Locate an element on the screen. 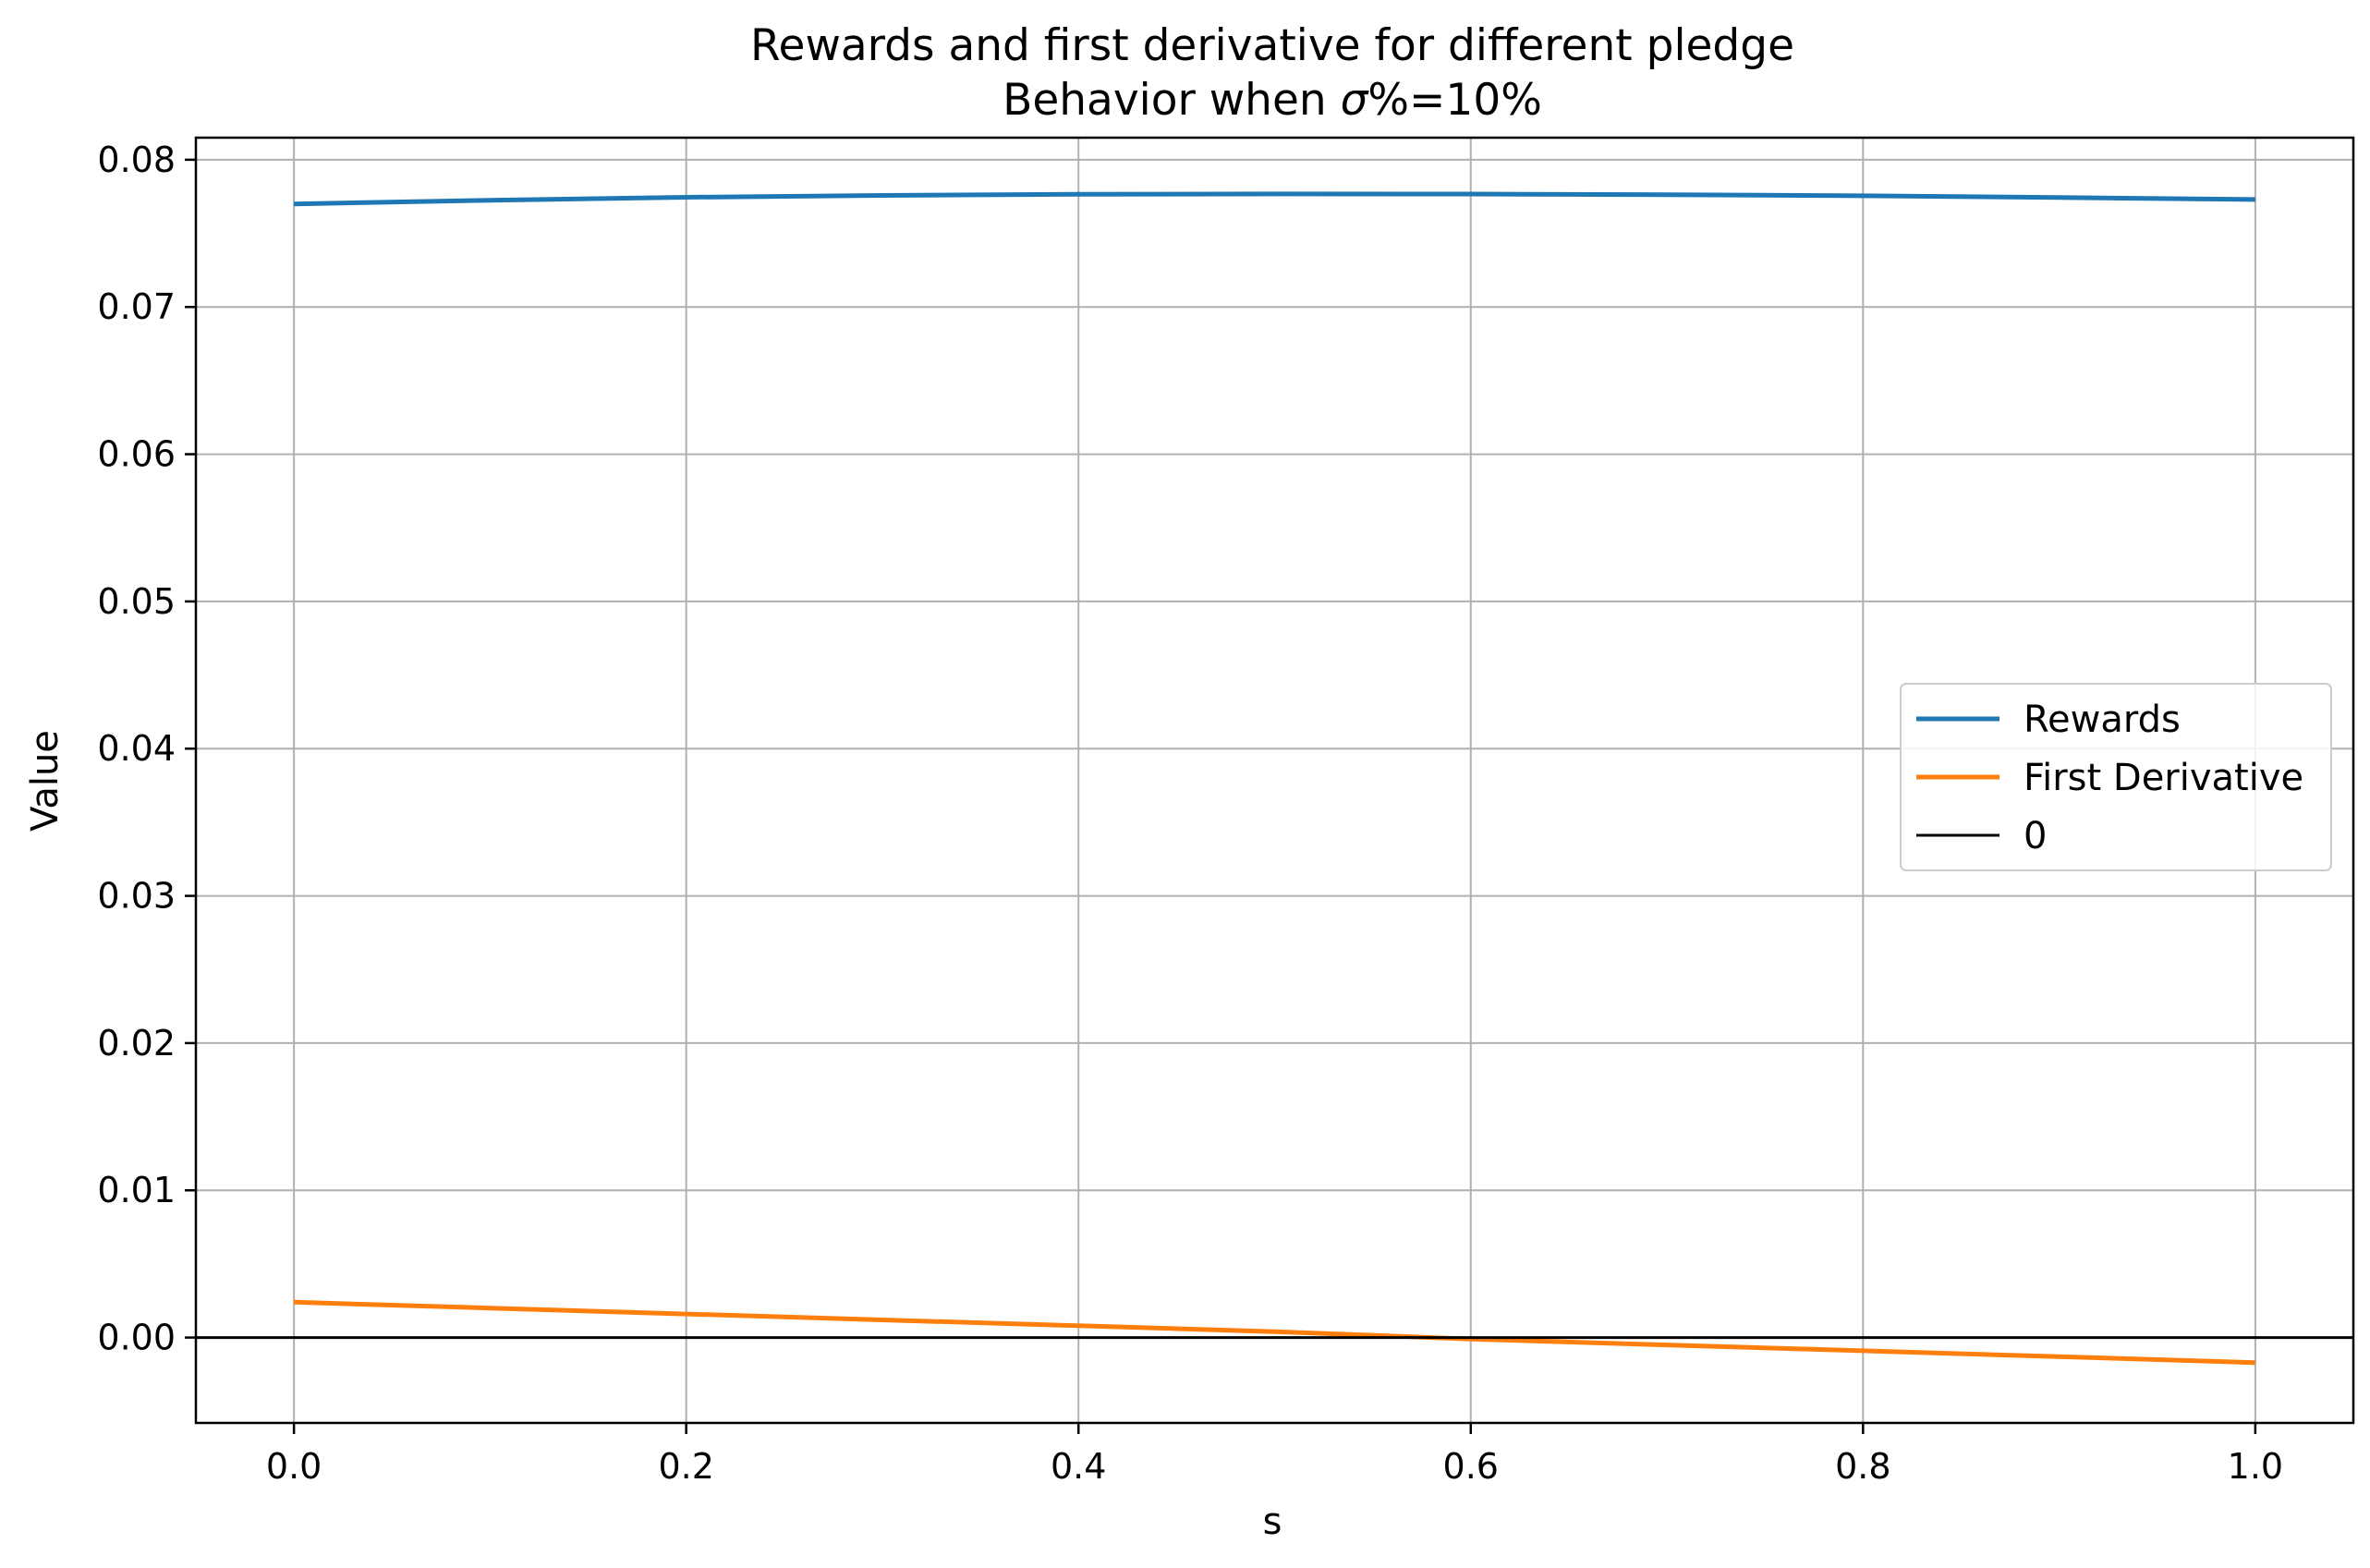 This screenshot has width=2370, height=1568. legend-box is located at coordinates (2116, 777).